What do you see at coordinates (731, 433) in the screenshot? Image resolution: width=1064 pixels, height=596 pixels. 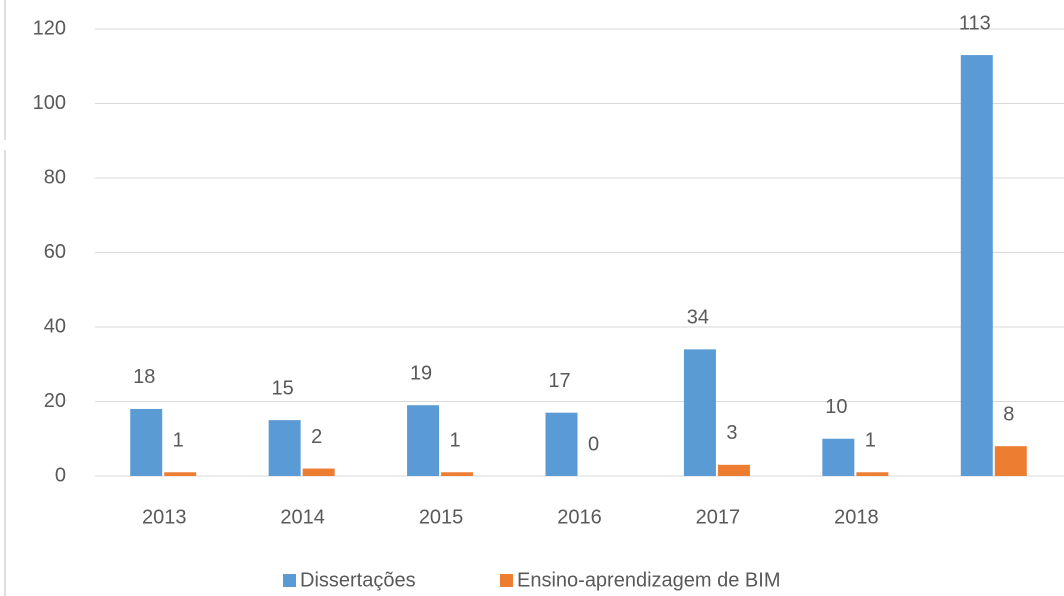 I see `data-label: 3` at bounding box center [731, 433].